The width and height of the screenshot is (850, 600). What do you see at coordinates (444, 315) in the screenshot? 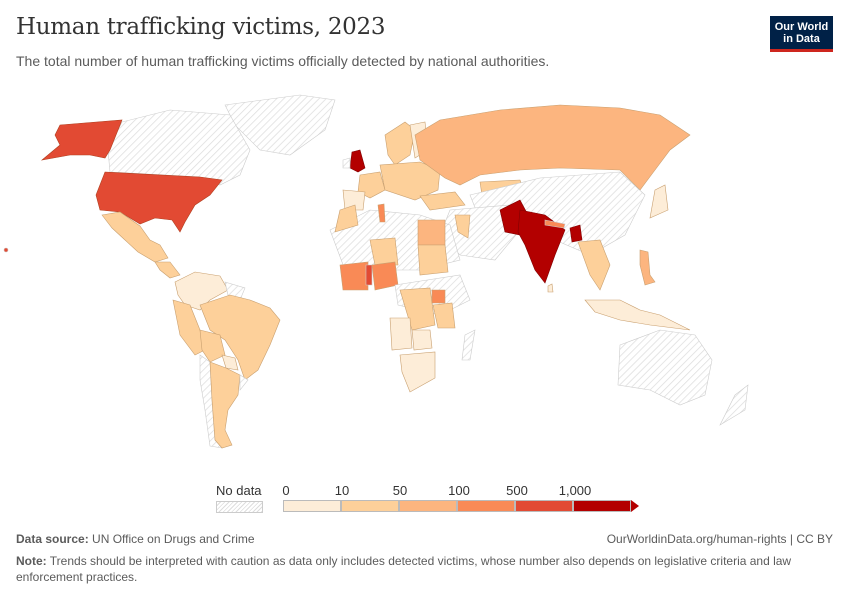
I see `tanzania` at bounding box center [444, 315].